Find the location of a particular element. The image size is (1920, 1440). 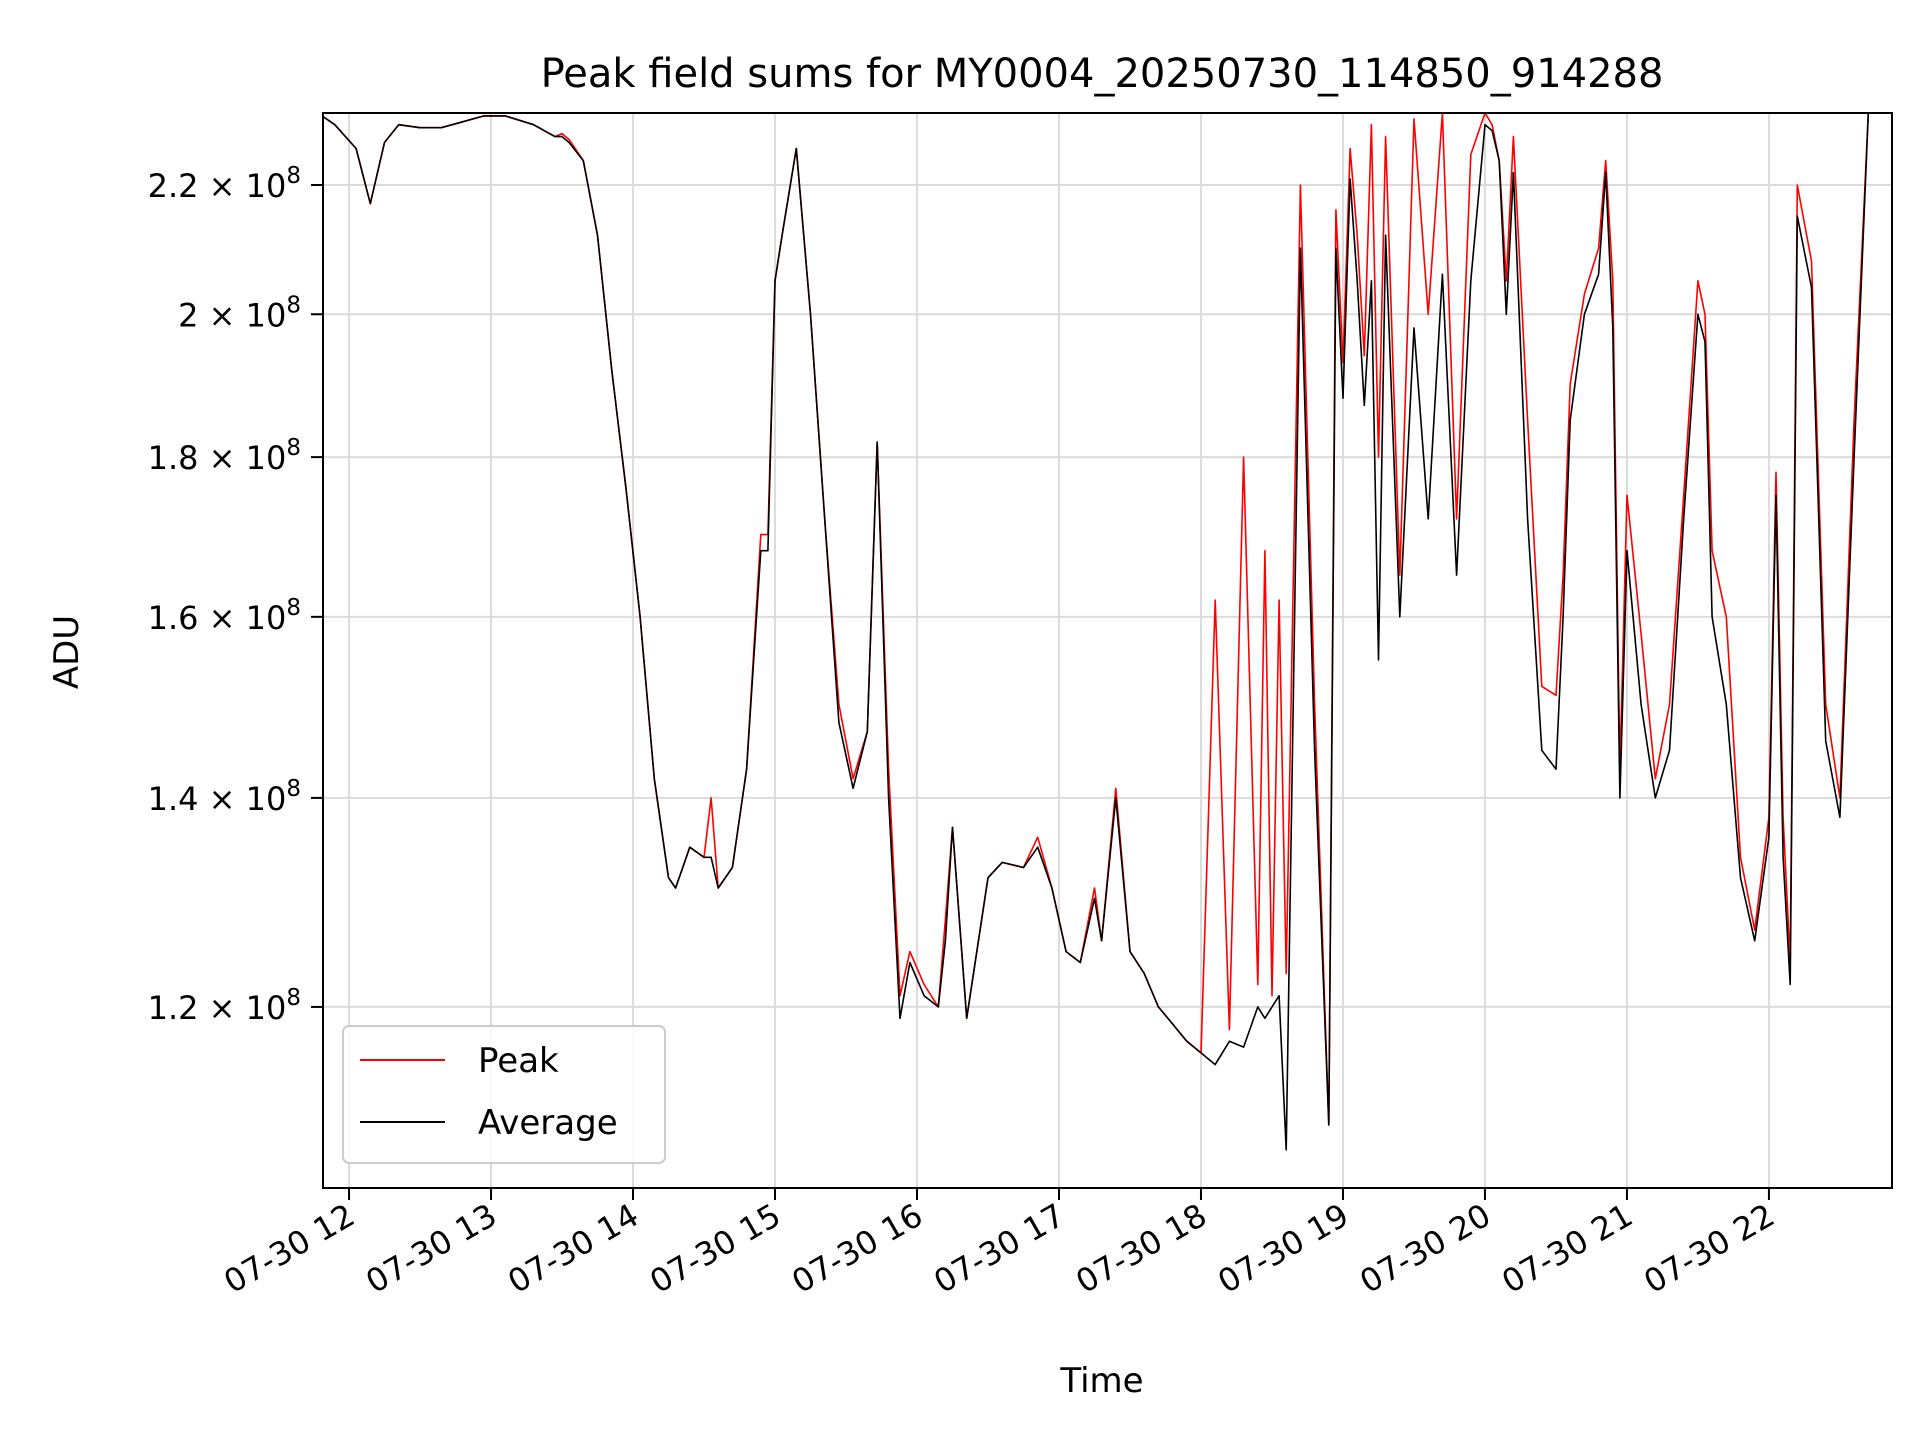

x-tick-label: 07-30 16 is located at coordinates (857, 1248).